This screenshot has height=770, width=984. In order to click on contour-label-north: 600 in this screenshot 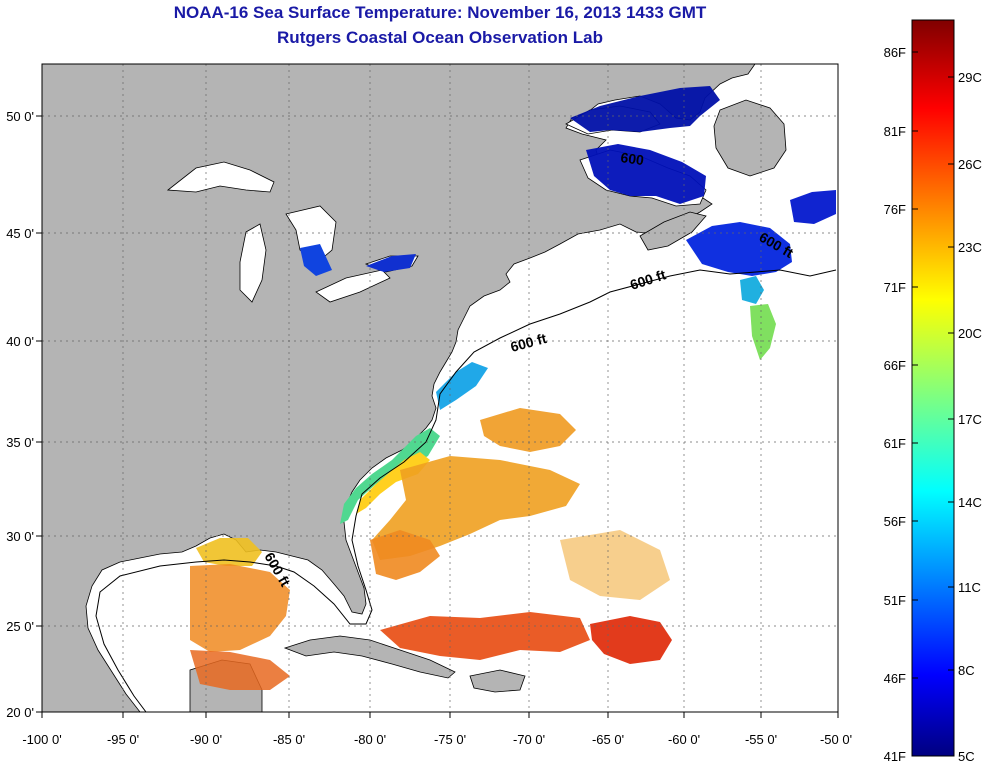, I will do `click(633, 158)`.